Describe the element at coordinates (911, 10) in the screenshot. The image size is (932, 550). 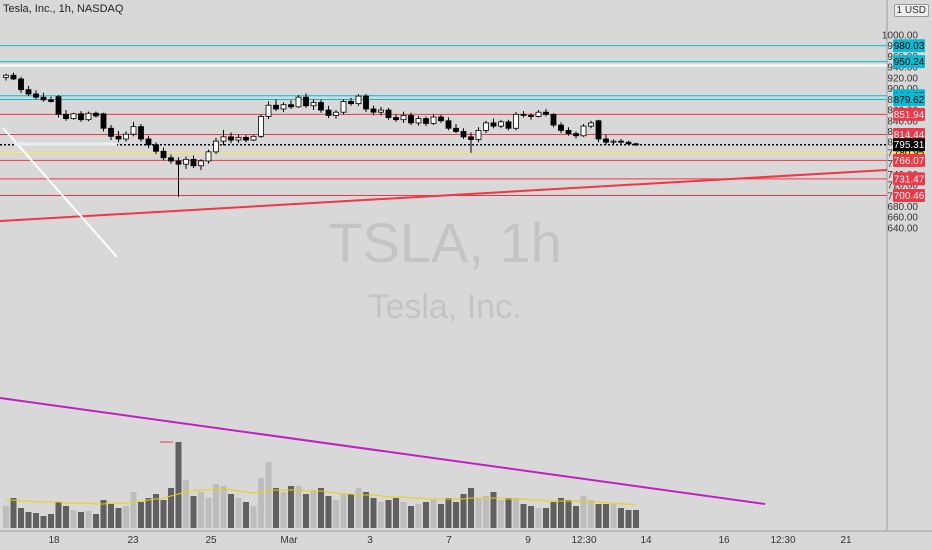
I see `currency-button: 1 USD` at that location.